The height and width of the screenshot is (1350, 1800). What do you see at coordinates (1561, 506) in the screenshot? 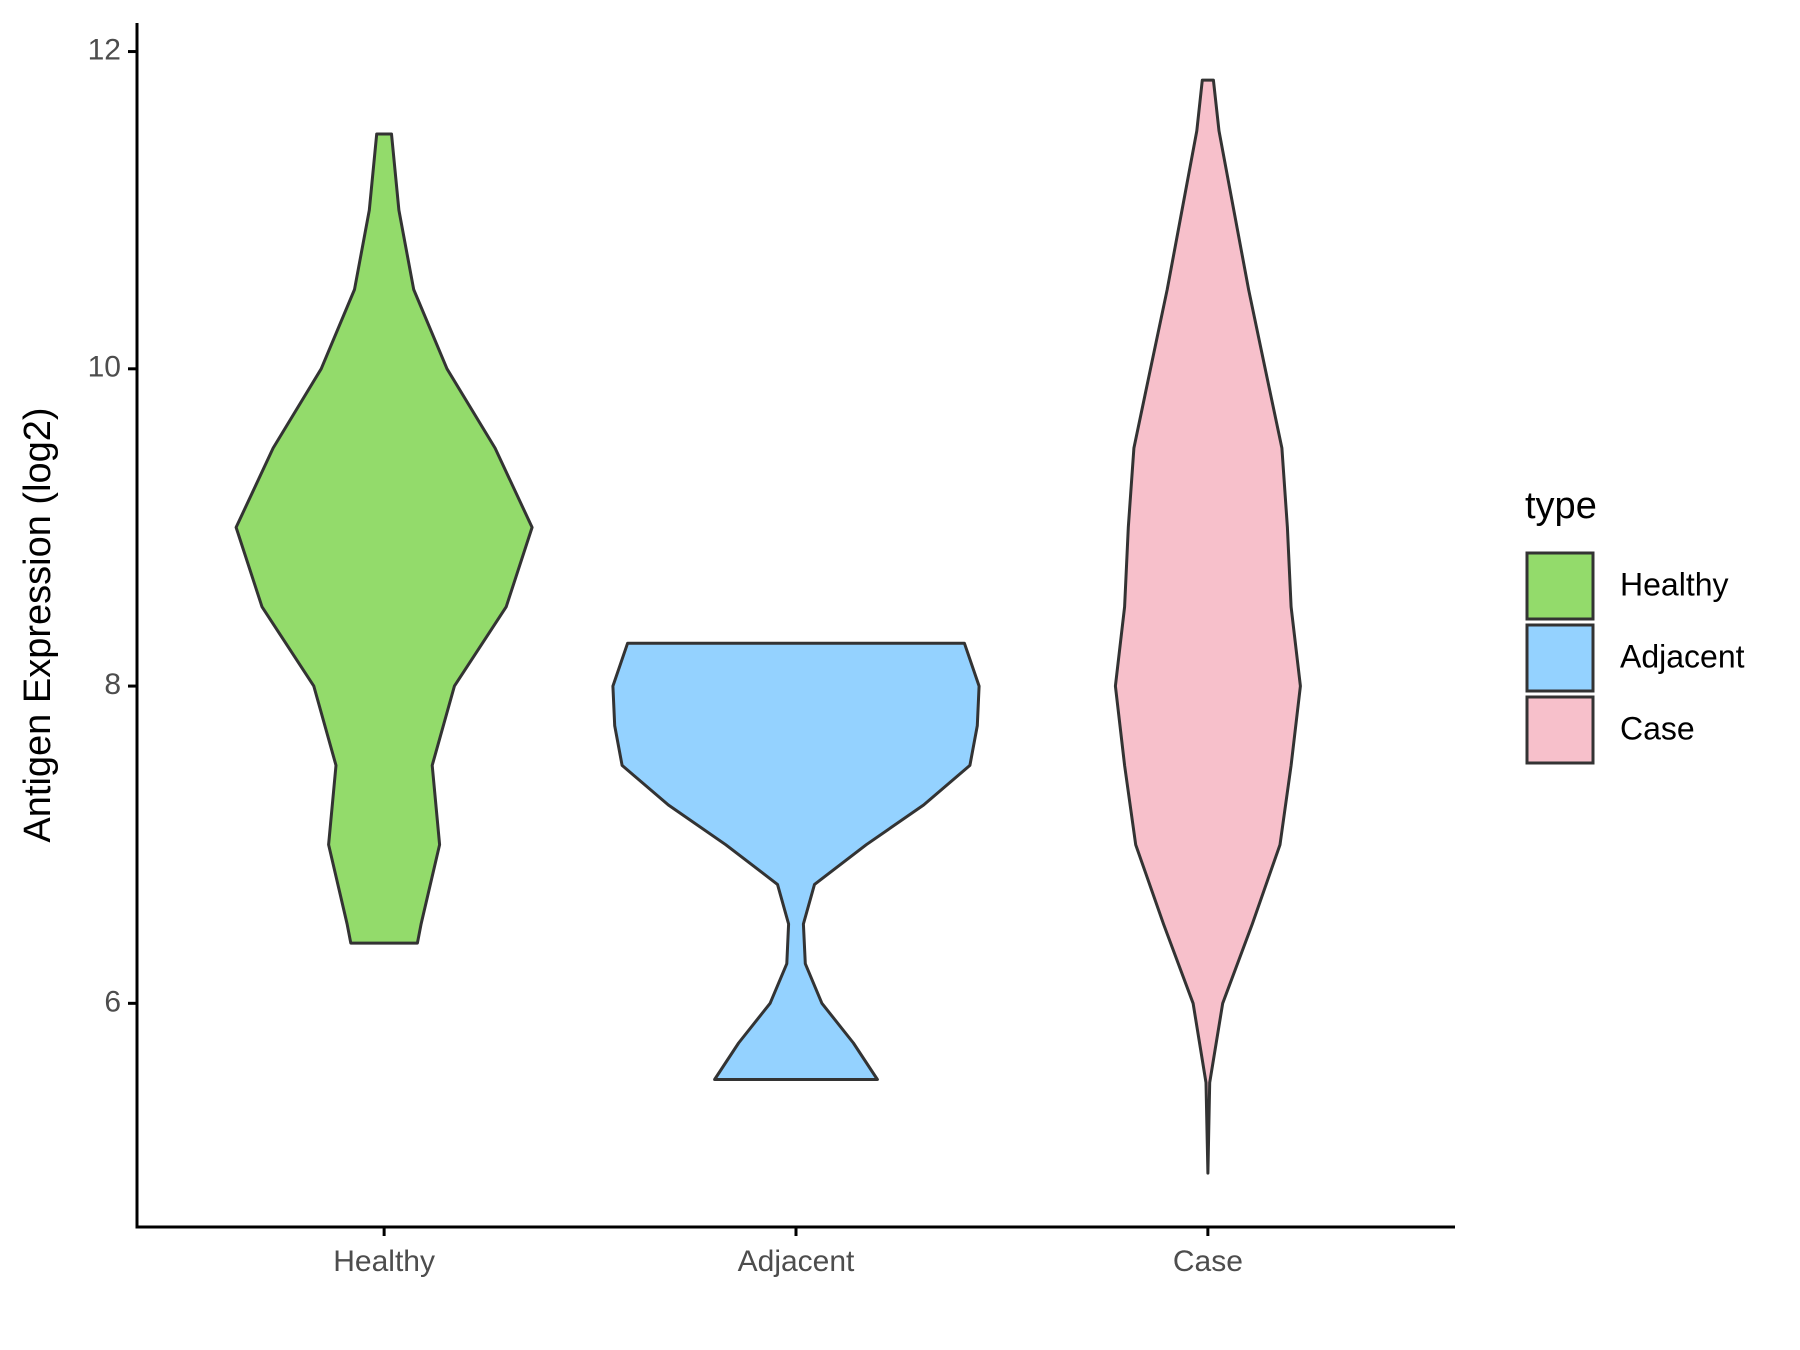
I see `legend-title: type` at bounding box center [1561, 506].